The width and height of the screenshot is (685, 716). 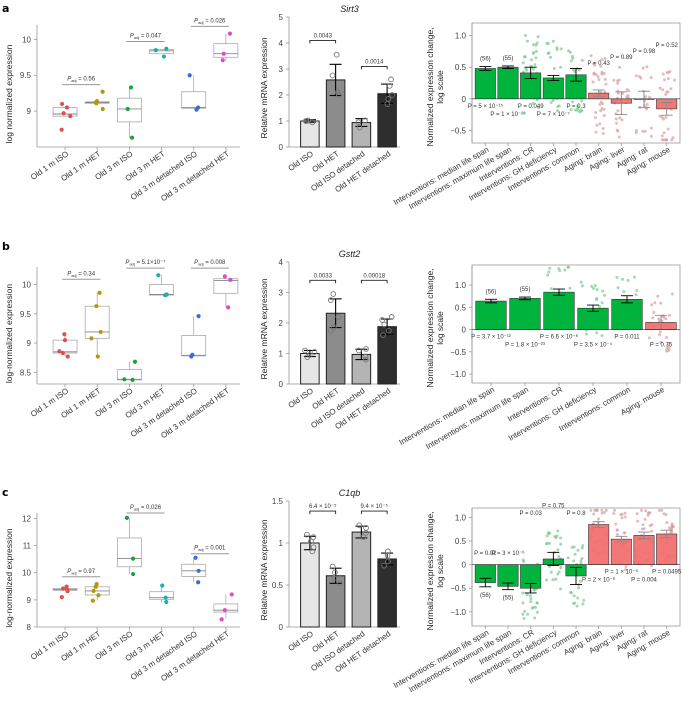 What do you see at coordinates (281, 384) in the screenshot?
I see `y-tick-label: 0` at bounding box center [281, 384].